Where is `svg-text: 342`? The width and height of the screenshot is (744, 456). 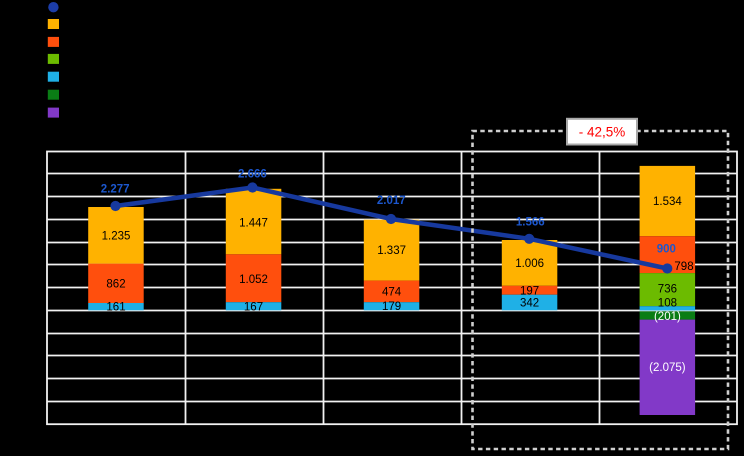
svg-text: 342 is located at coordinates (529, 304).